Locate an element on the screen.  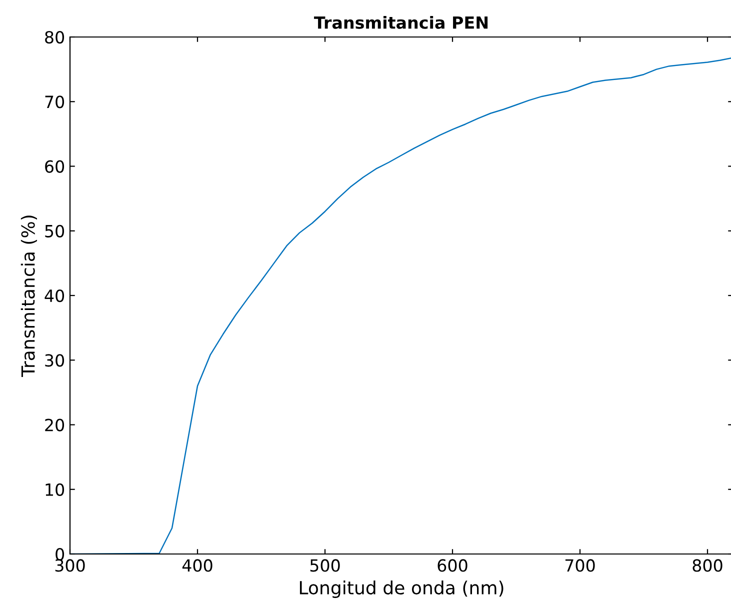
x-tick-label: 400 is located at coordinates (197, 565).